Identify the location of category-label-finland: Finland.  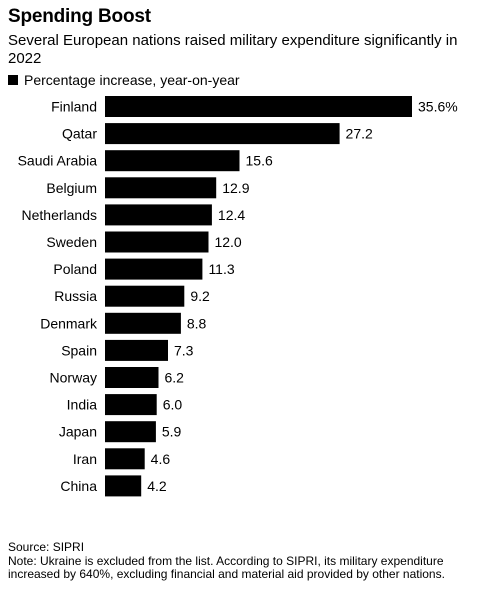
(74, 107).